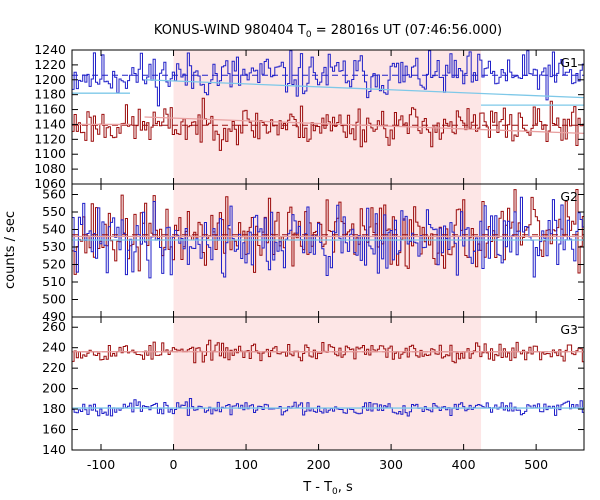 The height and width of the screenshot is (500, 600). I want to click on series-blue-panel-g1, so click(328, 78).